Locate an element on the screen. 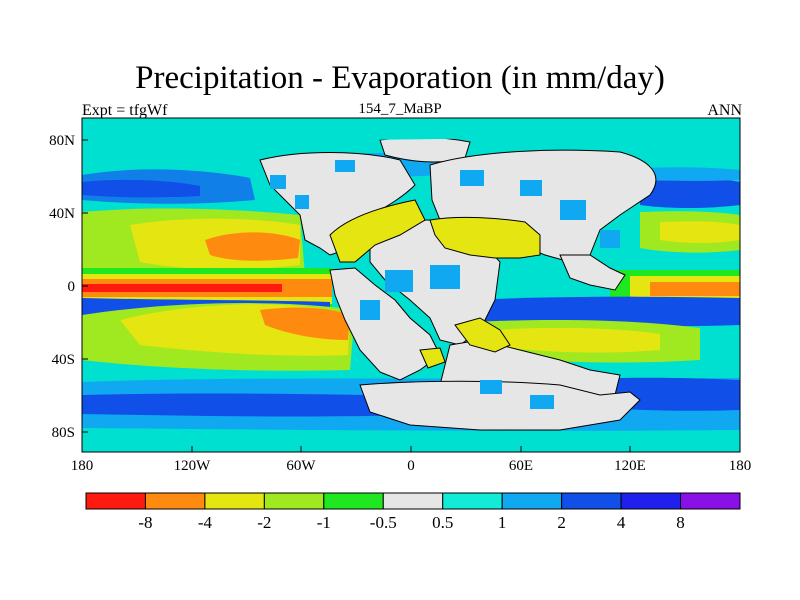  colorbar: -8 -4 -2 -1 -0.5 0.5 1 2 4 8 is located at coordinates (413, 512).